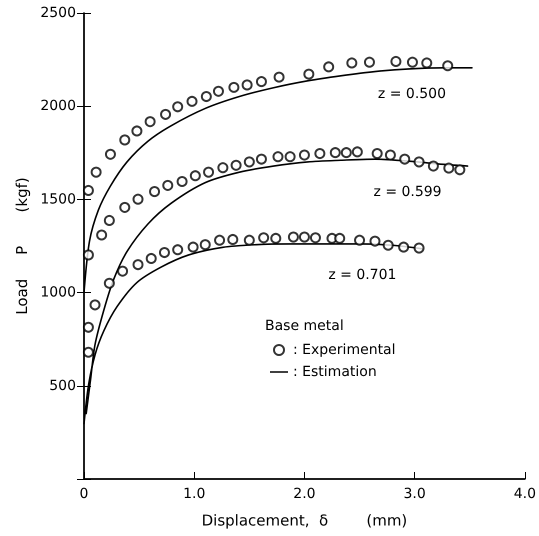 The image size is (539, 536). I want to click on x-axis-title: Displacement, δ (mm), so click(305, 521).